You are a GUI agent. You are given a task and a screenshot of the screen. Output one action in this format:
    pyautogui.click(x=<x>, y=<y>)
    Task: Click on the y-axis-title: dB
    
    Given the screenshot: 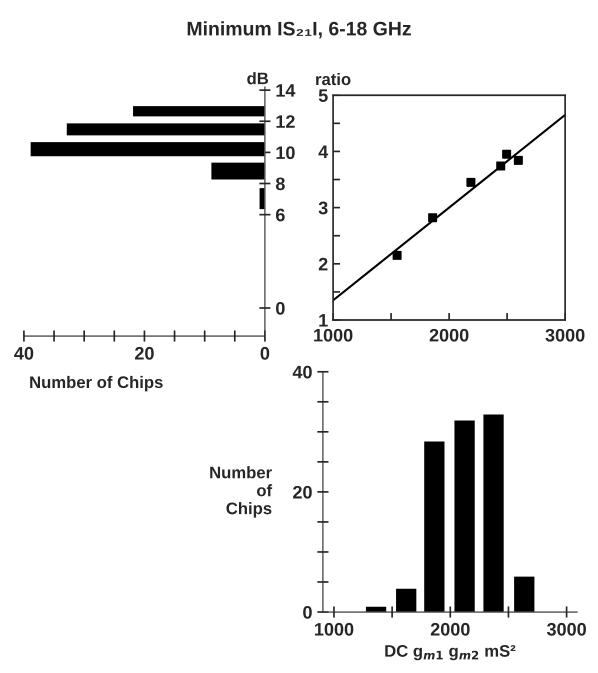 What is the action you would take?
    pyautogui.click(x=257, y=78)
    